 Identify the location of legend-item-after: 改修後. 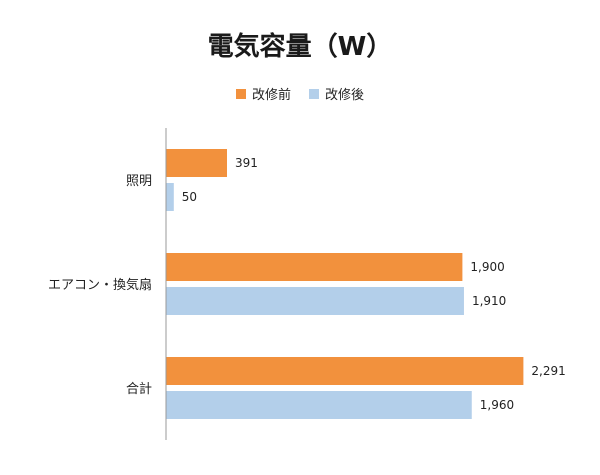
(336, 93).